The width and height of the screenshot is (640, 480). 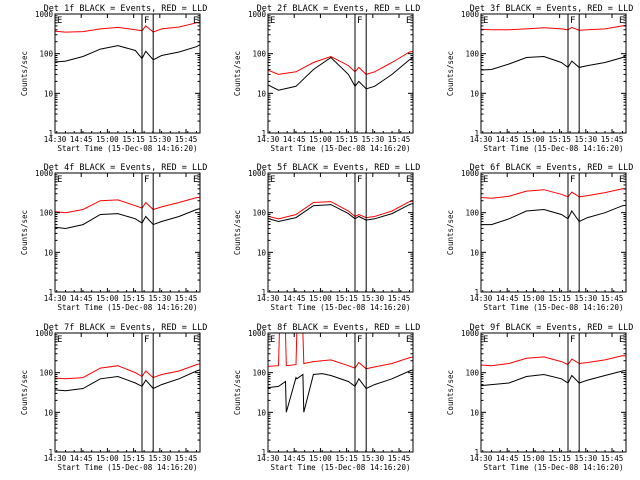 What do you see at coordinates (552, 328) in the screenshot?
I see `chart-title: Det 9f BLACK = Events, RED = LLD` at bounding box center [552, 328].